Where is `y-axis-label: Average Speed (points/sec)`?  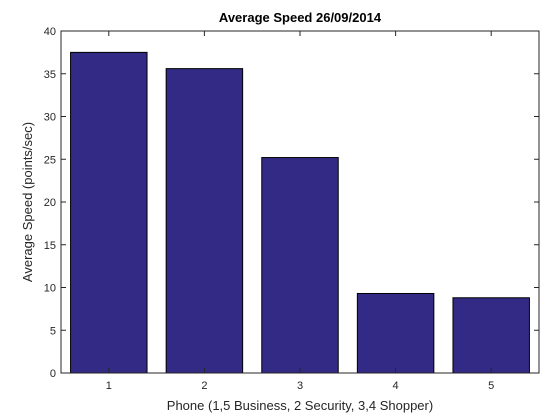 y-axis-label: Average Speed (points/sec) is located at coordinates (27, 202).